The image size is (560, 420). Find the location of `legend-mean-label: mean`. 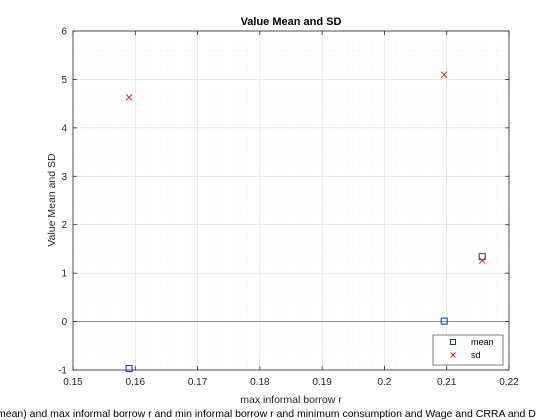

legend-mean-label: mean is located at coordinates (482, 342).